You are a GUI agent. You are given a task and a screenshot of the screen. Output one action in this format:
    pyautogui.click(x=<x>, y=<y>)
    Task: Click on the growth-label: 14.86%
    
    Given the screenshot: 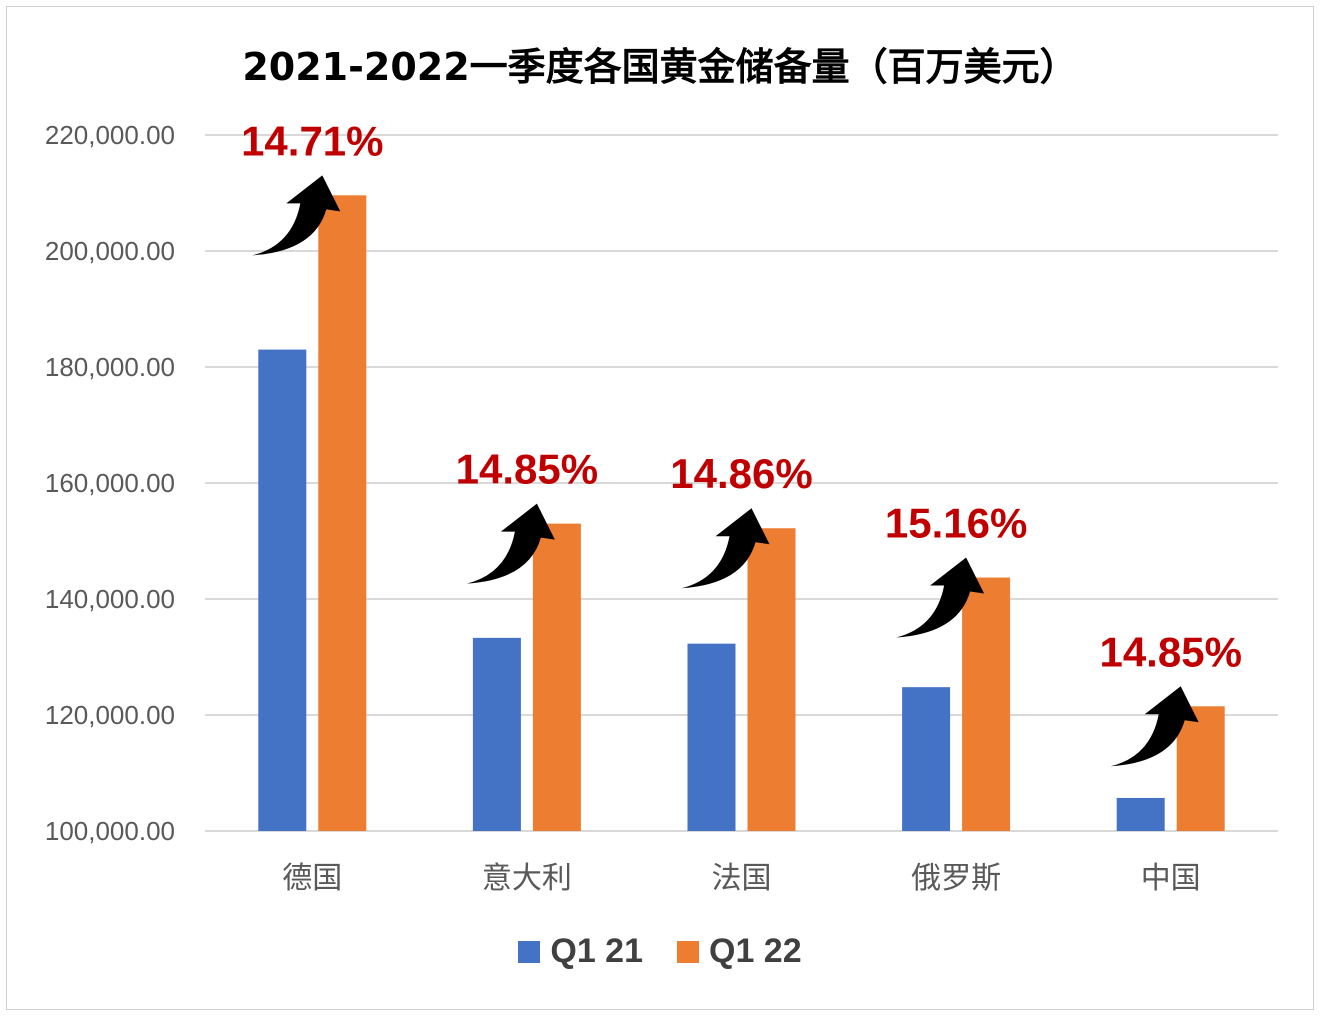 What is the action you would take?
    pyautogui.click(x=741, y=473)
    